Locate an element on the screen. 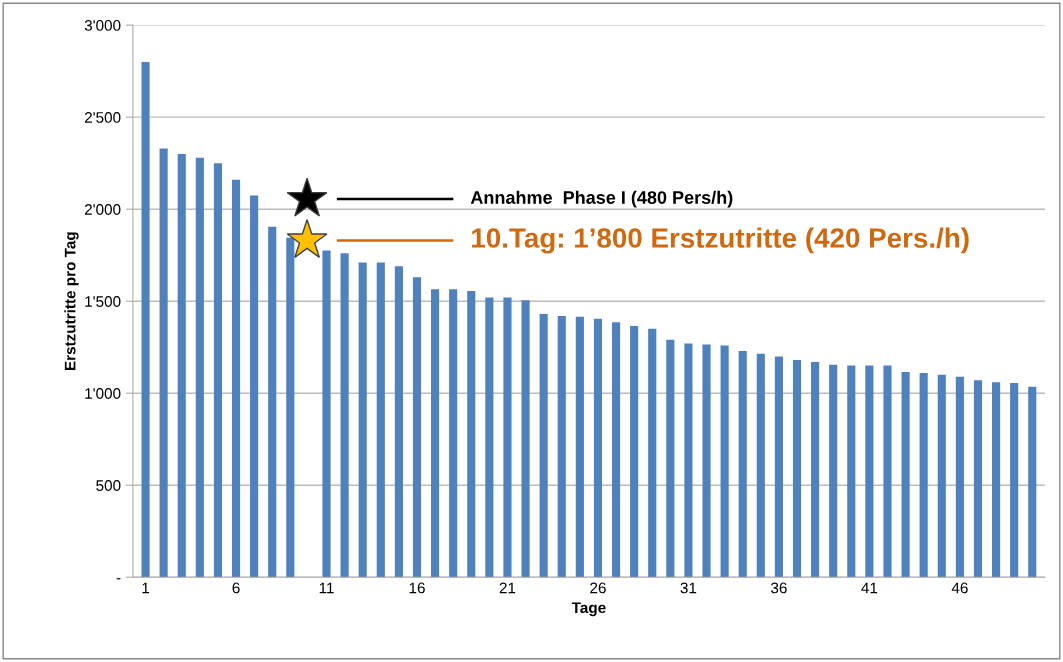 The image size is (1063, 662). x-tick-label: 36 is located at coordinates (779, 588).